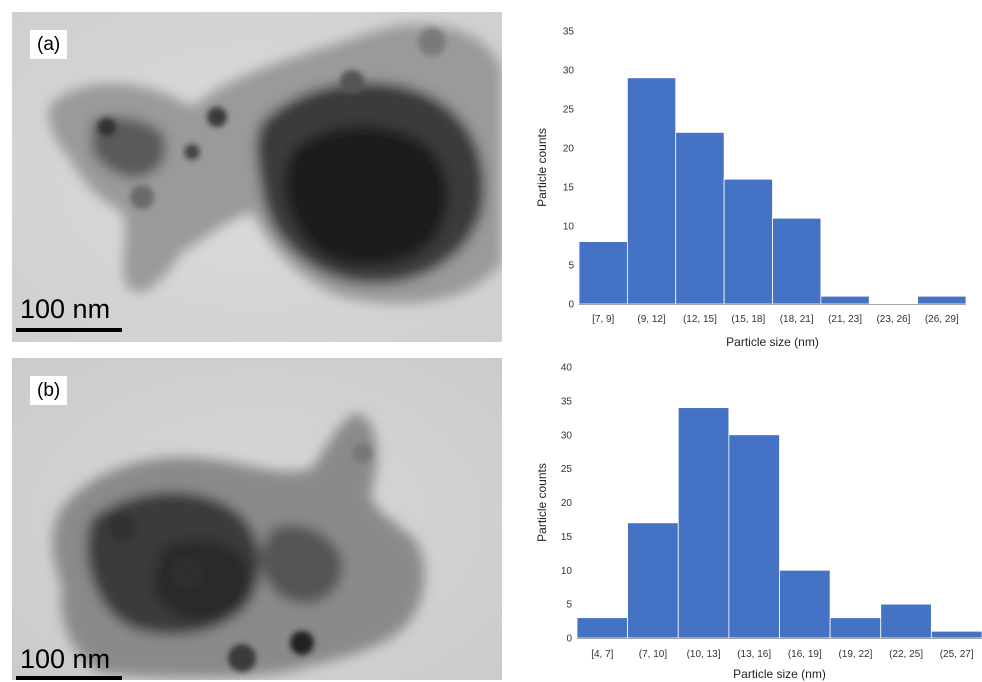  Describe the element at coordinates (567, 469) in the screenshot. I see `y-tick-label-b-5: 25` at that location.